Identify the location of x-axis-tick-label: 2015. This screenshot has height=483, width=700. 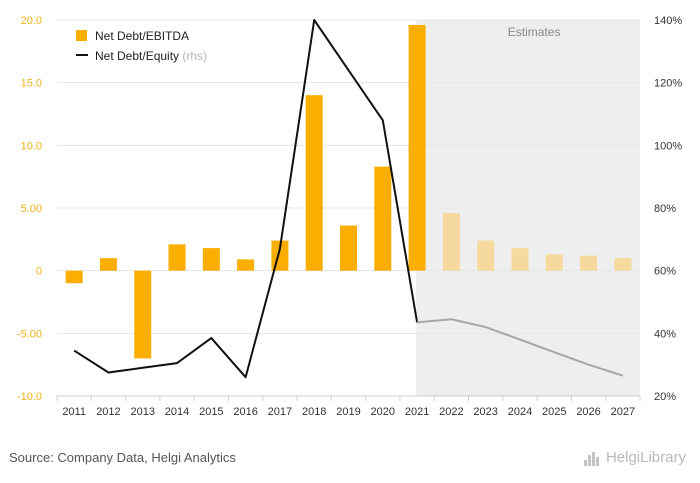
(211, 412).